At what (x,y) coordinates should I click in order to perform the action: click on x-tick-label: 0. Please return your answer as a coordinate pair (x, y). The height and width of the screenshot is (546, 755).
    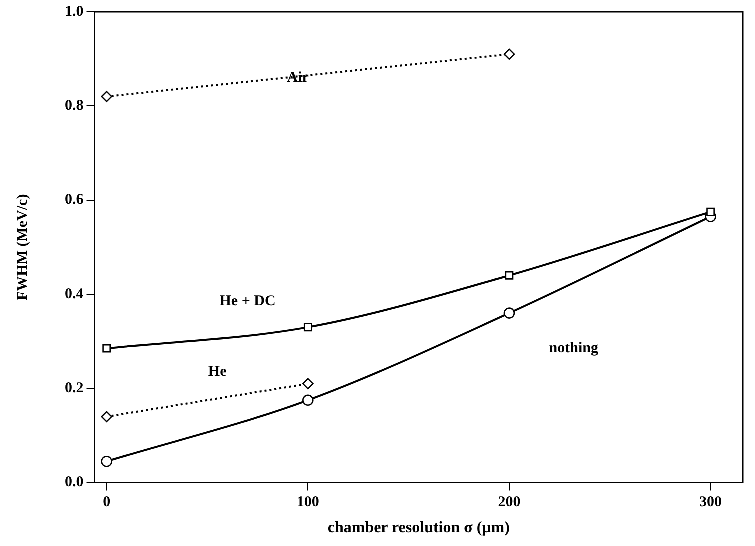
    Looking at the image, I should click on (107, 502).